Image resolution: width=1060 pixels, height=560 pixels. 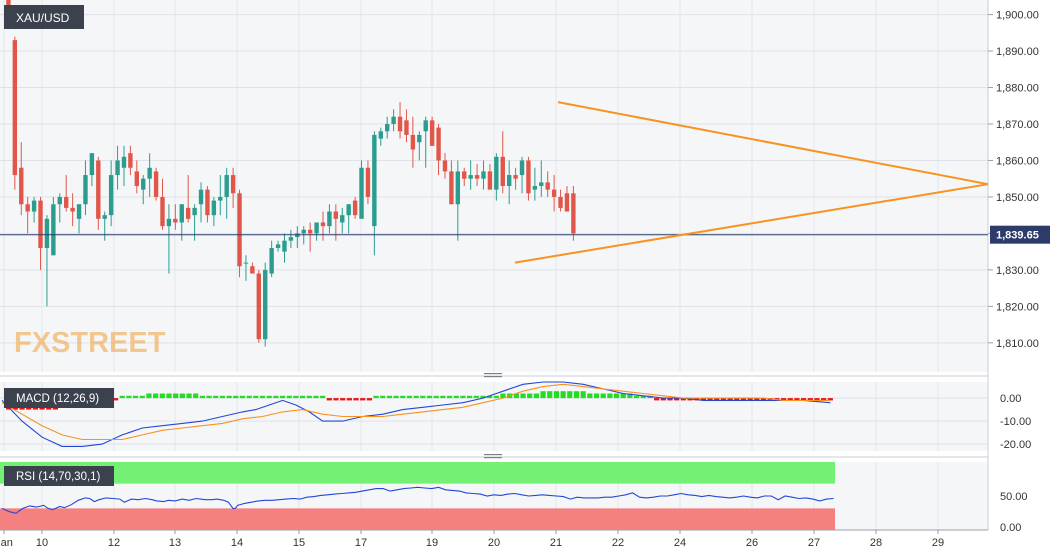 What do you see at coordinates (751, 223) in the screenshot?
I see `trendline-lower` at bounding box center [751, 223].